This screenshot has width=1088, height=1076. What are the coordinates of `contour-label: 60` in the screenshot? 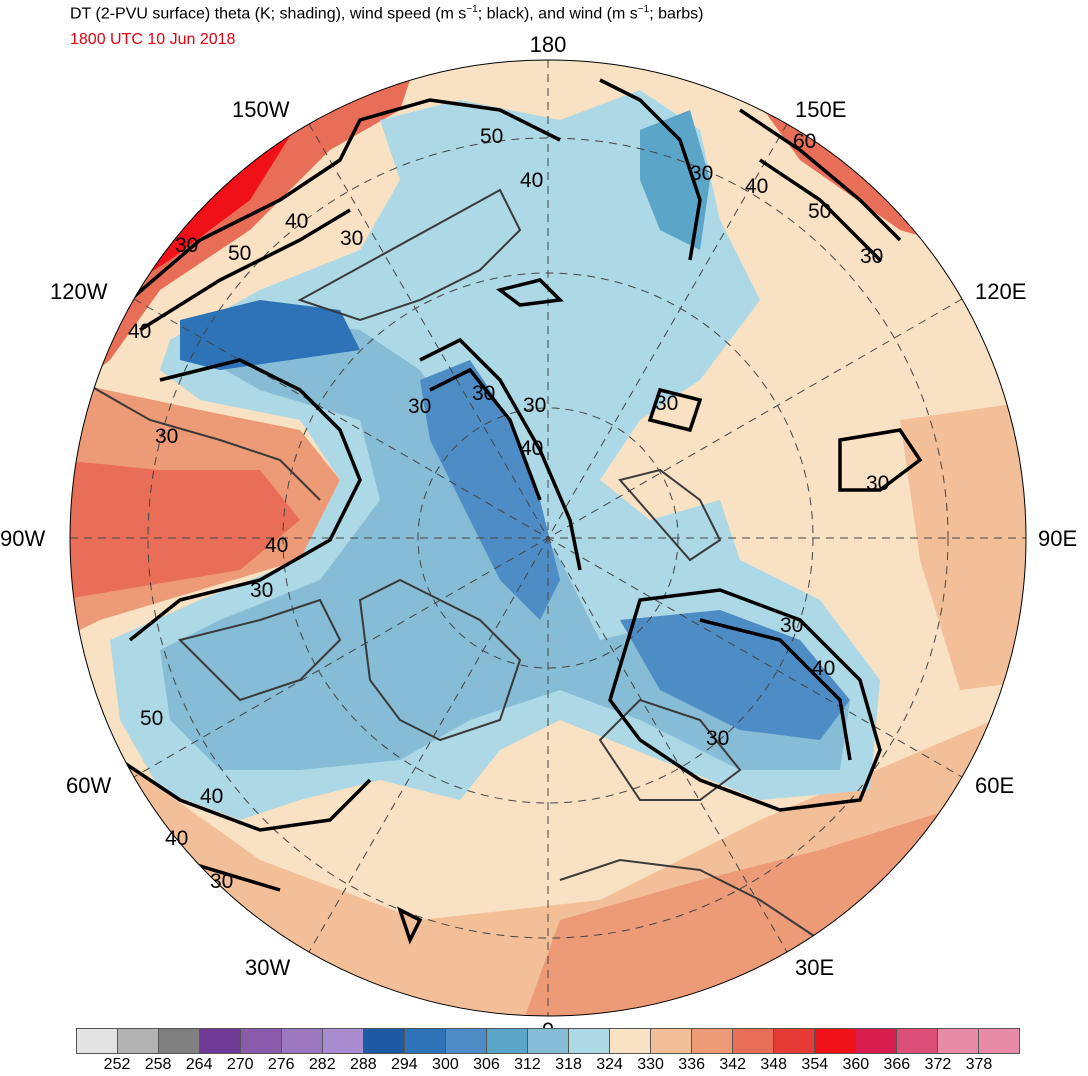 It's located at (804, 141).